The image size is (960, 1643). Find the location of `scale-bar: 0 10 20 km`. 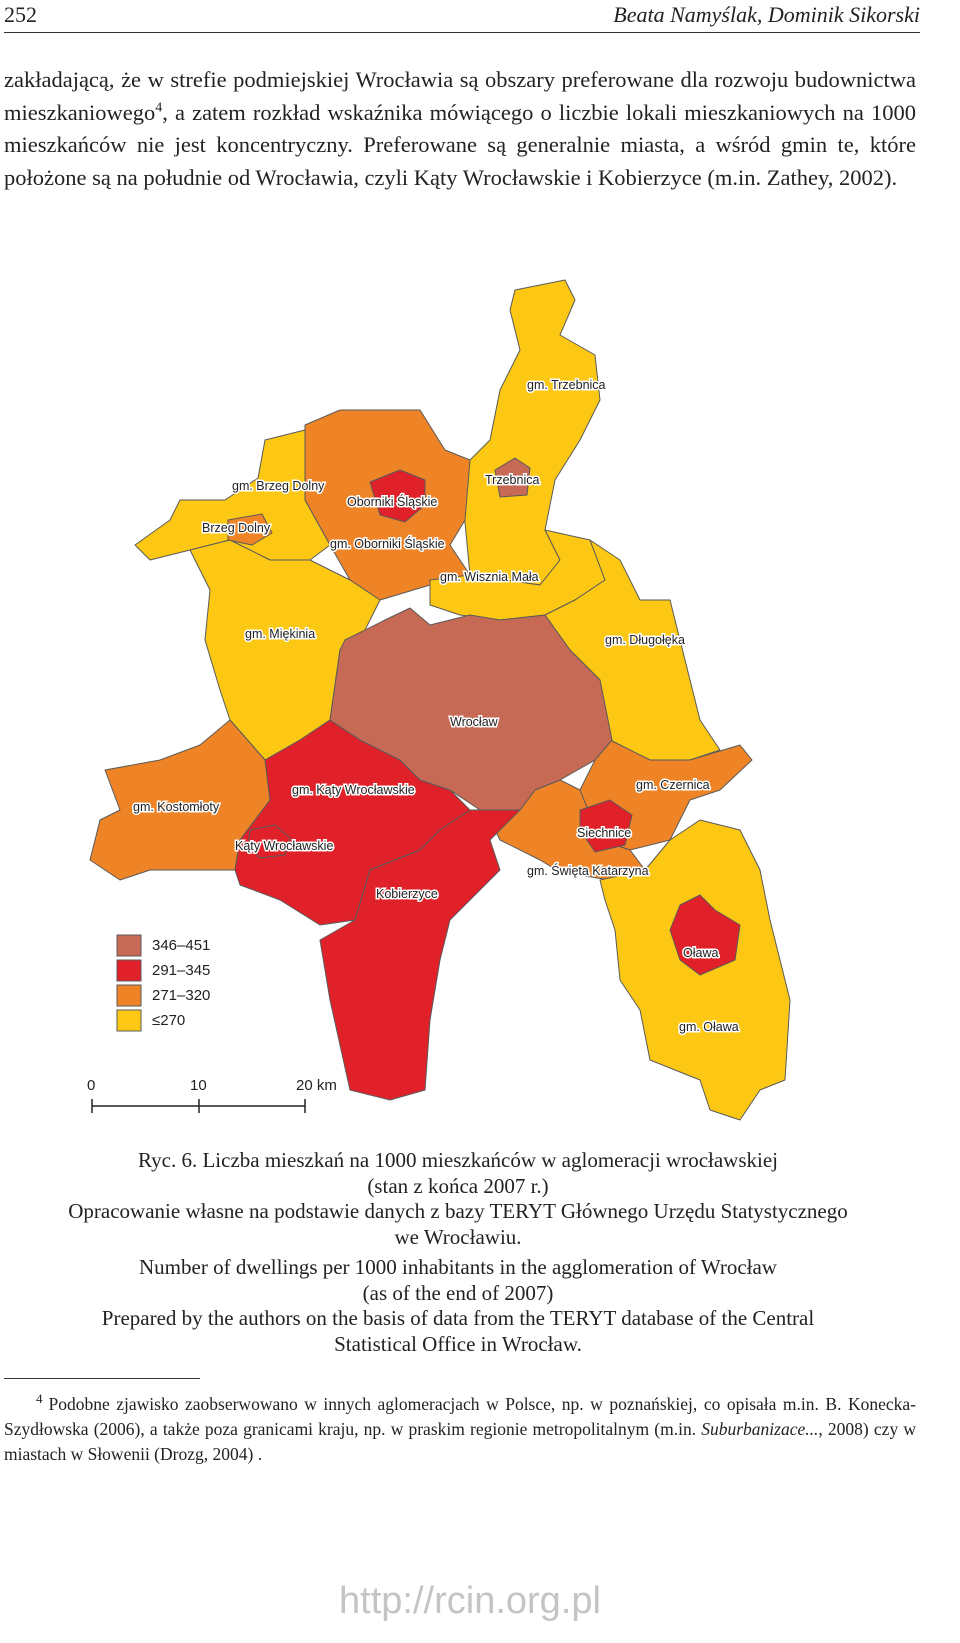

scale-bar: 0 10 20 km is located at coordinates (212, 1095).